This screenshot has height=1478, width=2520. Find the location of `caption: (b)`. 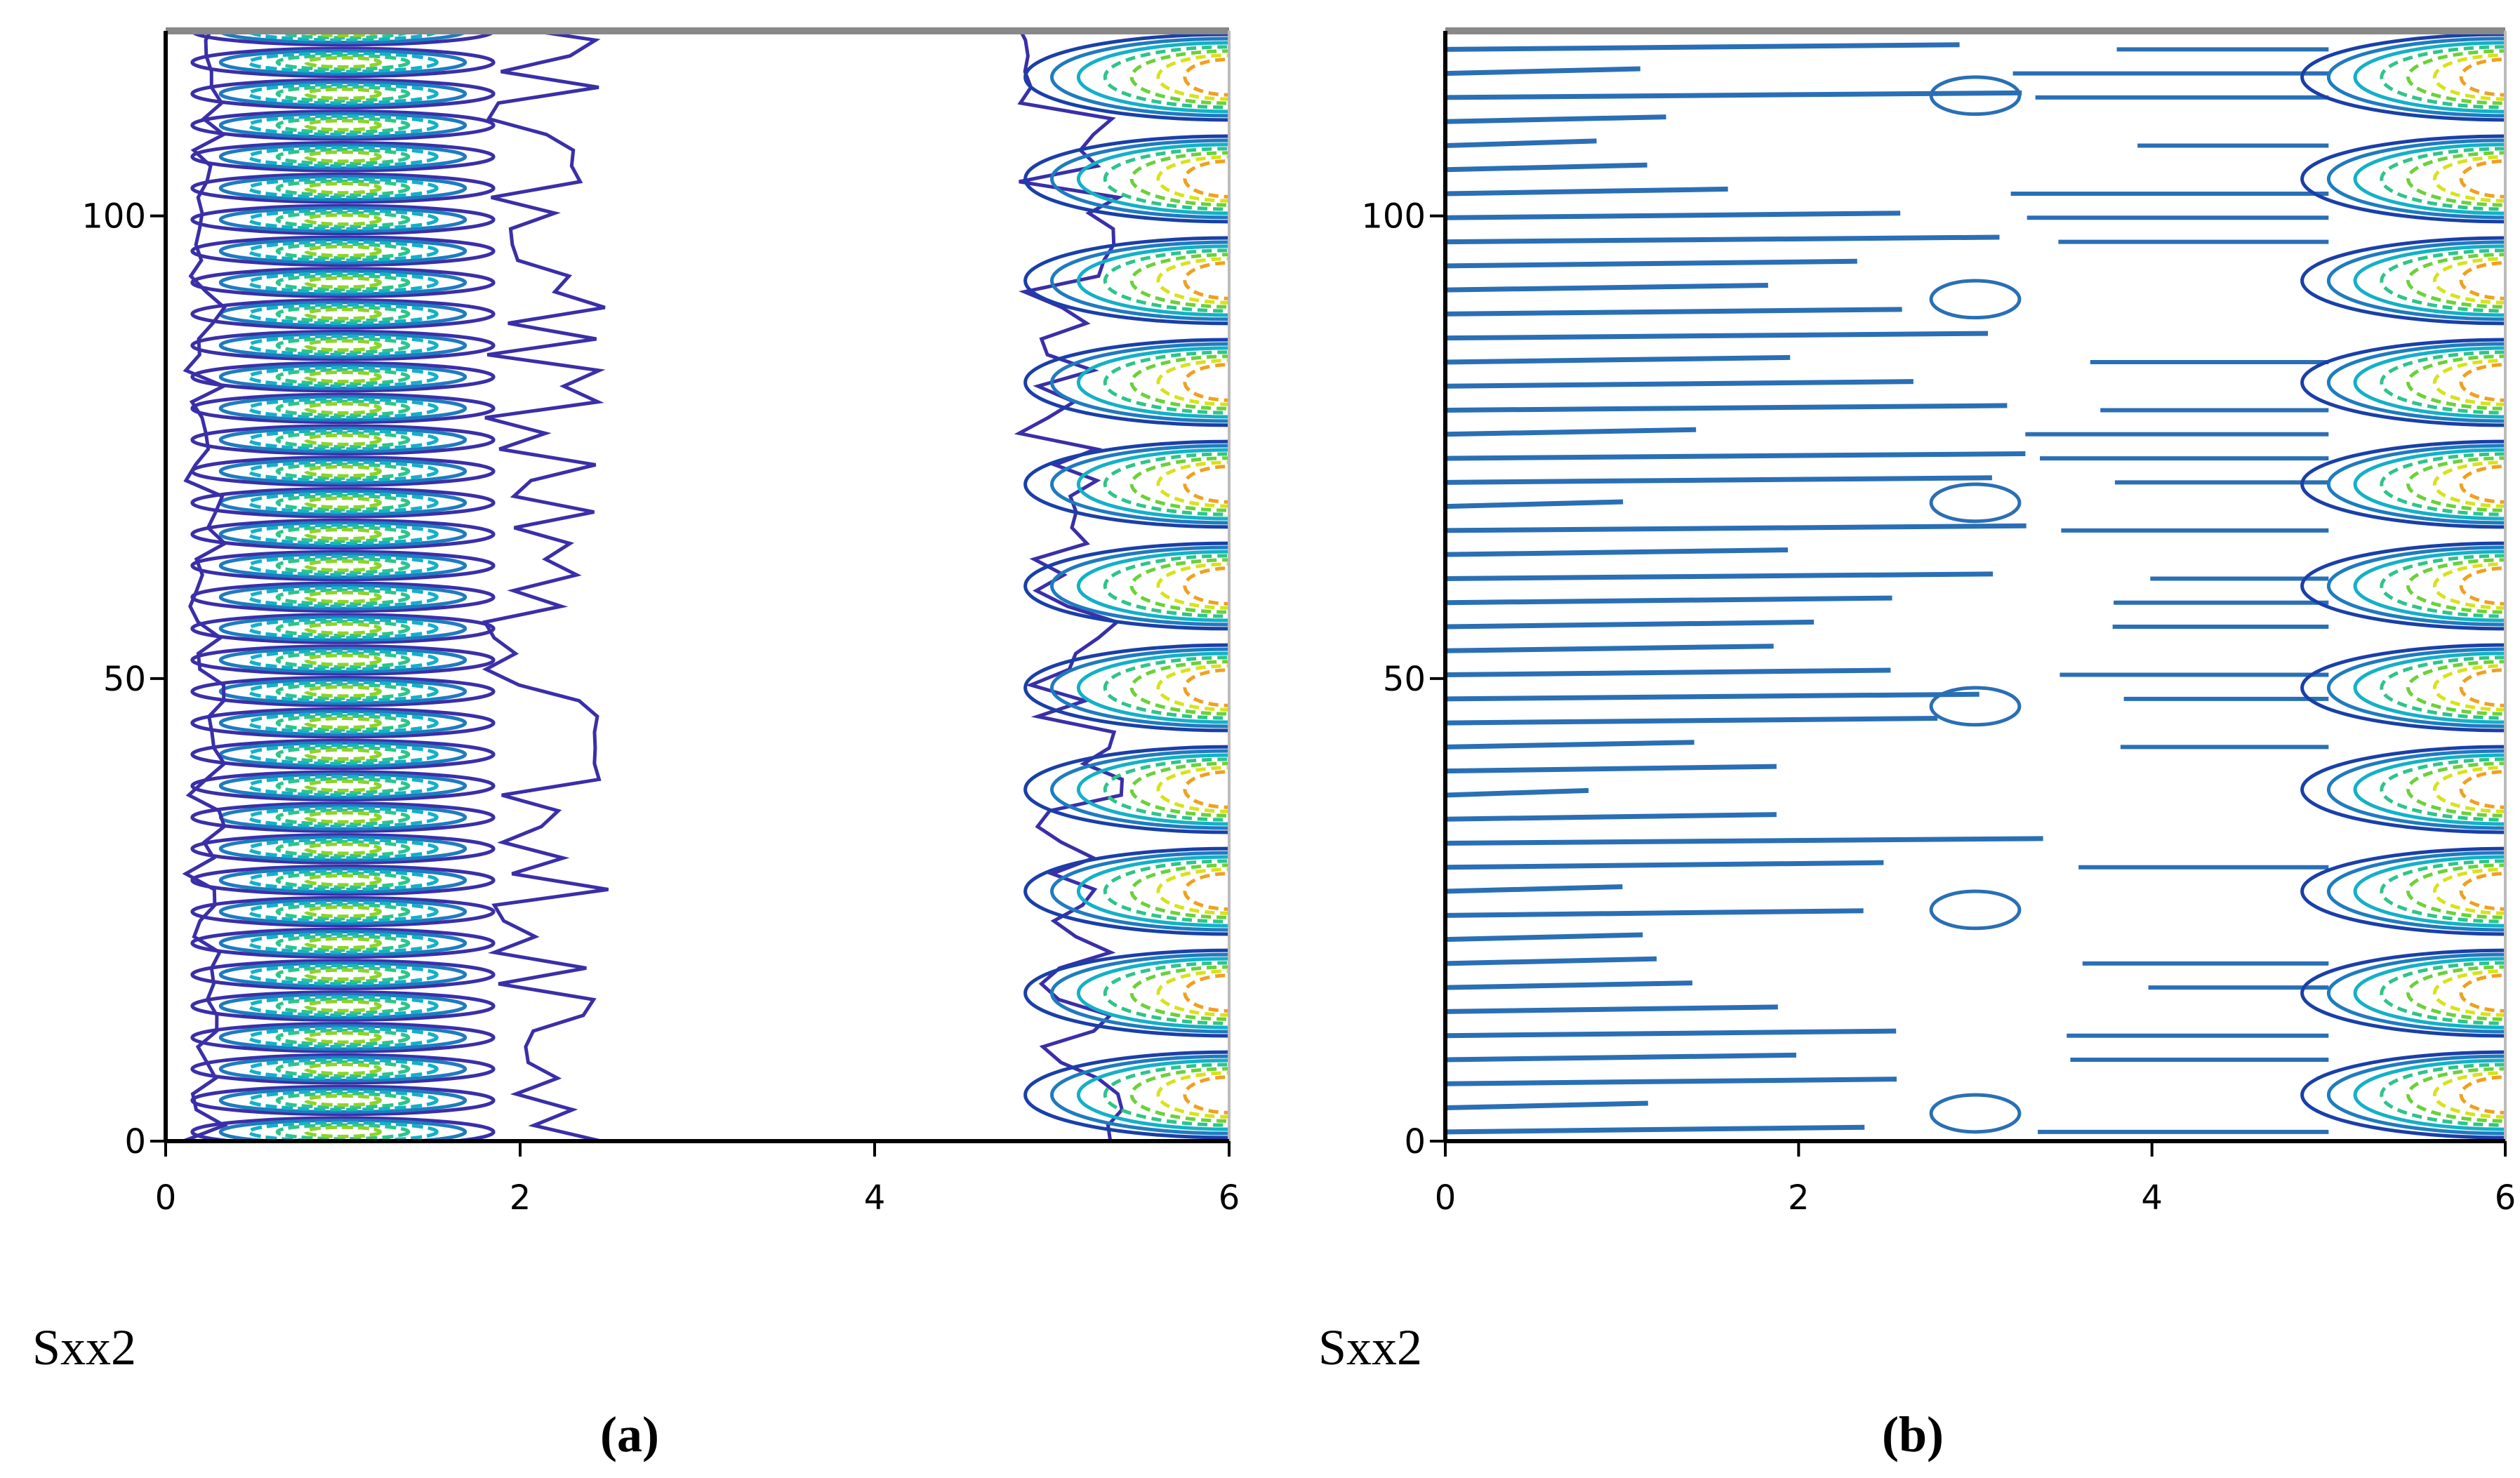

caption: (b) is located at coordinates (1913, 1434).